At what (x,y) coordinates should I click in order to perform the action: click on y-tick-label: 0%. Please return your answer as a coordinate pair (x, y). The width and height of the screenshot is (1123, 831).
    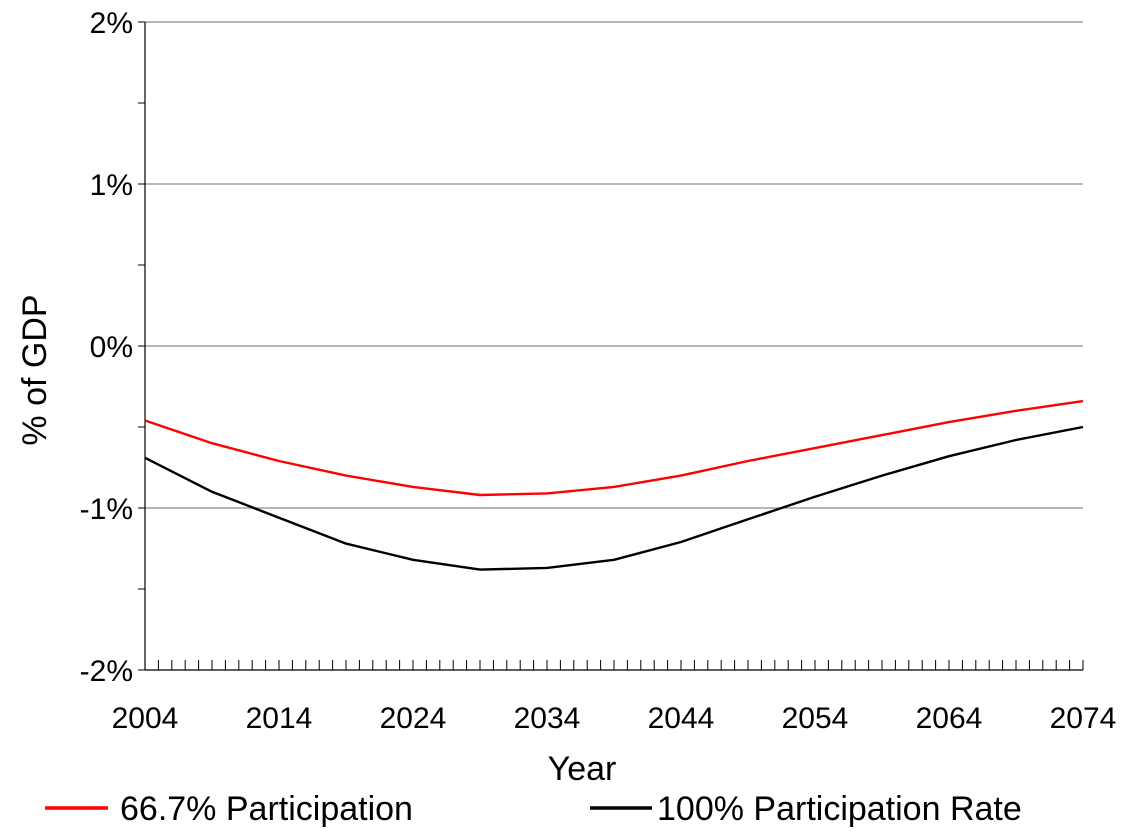
    Looking at the image, I should click on (111, 347).